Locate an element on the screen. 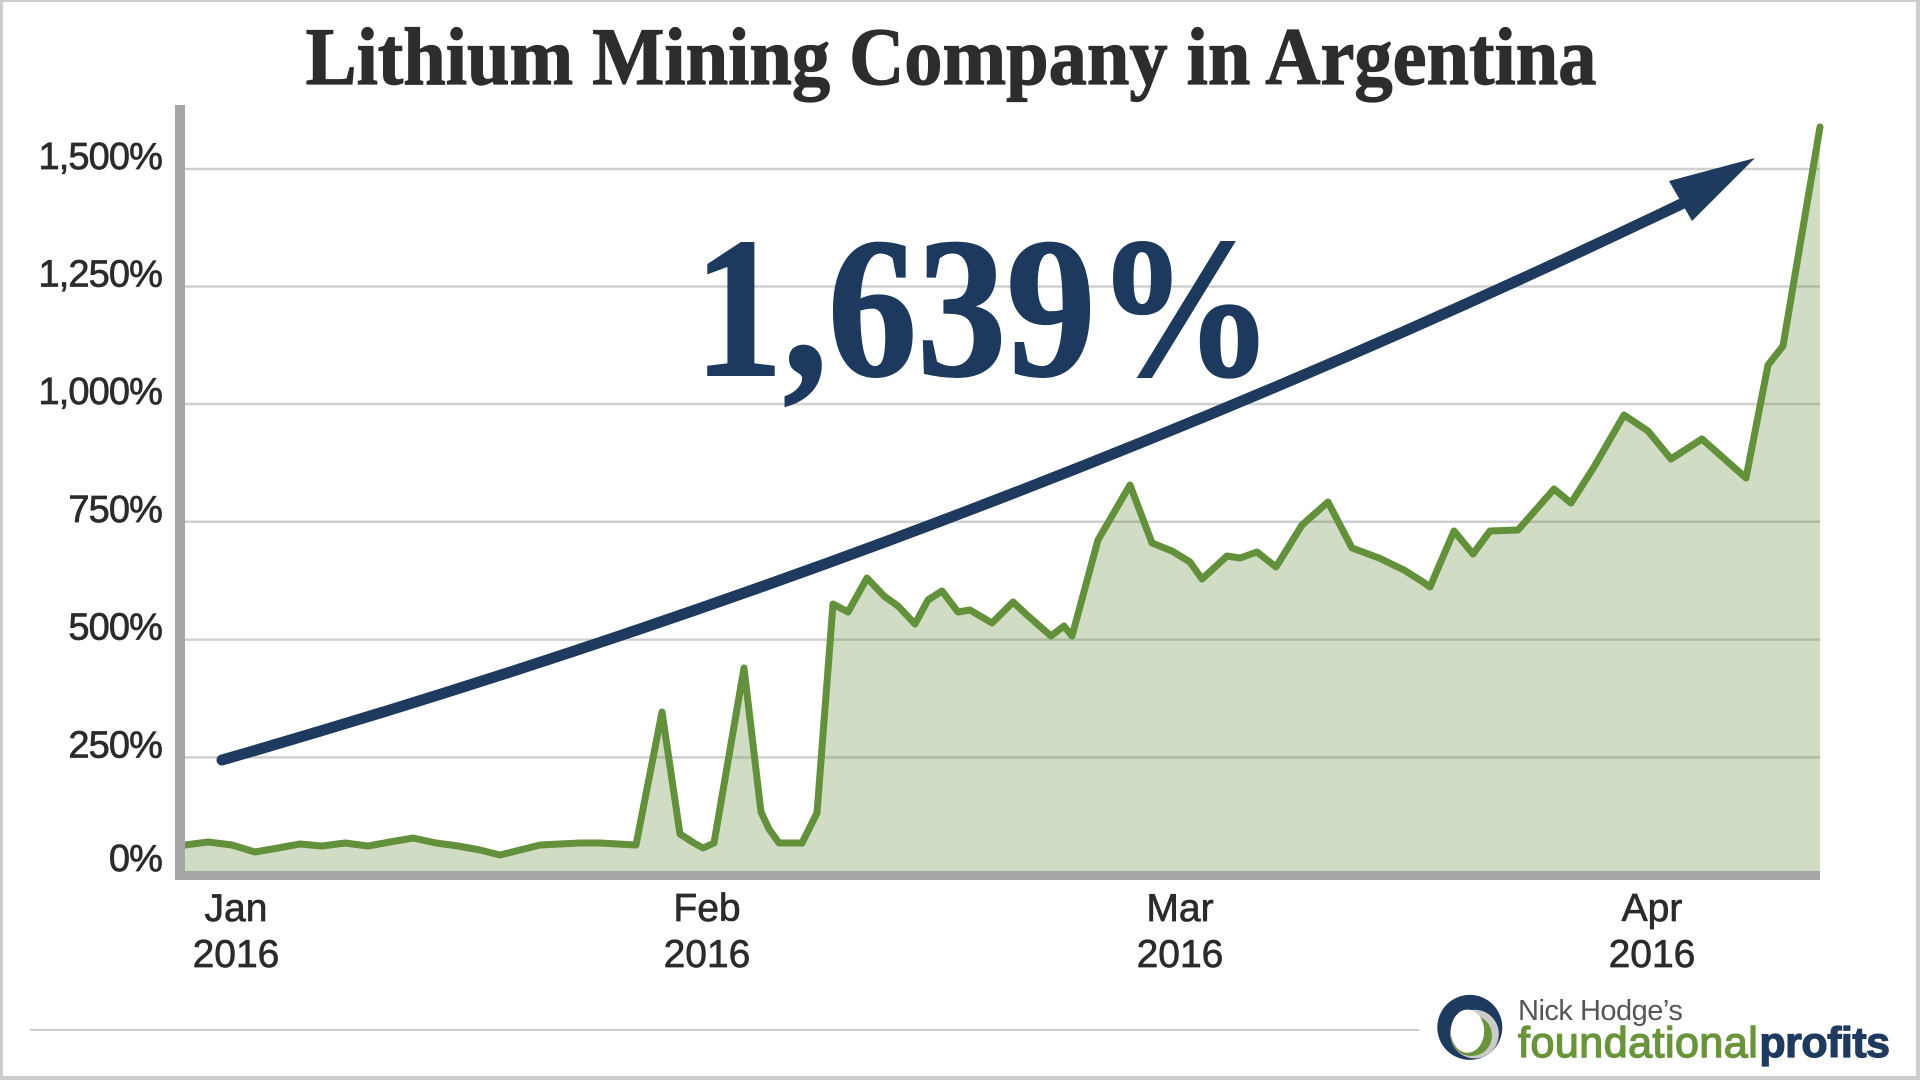 The width and height of the screenshot is (1920, 1080). svg-text: Nick Hodge’s is located at coordinates (1600, 1011).